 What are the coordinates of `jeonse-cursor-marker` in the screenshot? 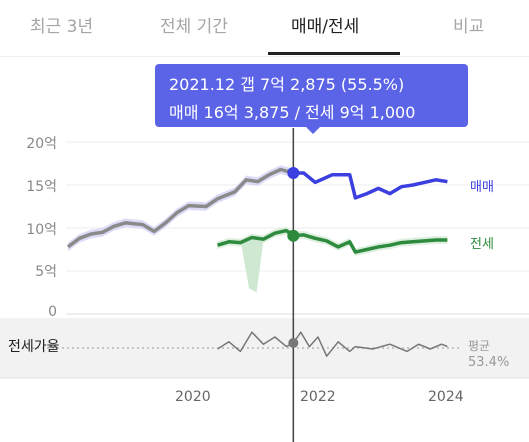 It's located at (293, 235).